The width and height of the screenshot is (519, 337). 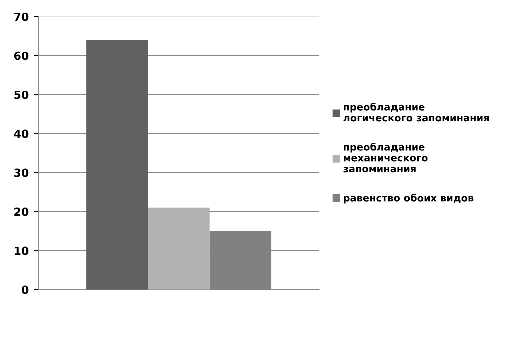 I want to click on y-tick-label: 30, so click(x=21, y=173).